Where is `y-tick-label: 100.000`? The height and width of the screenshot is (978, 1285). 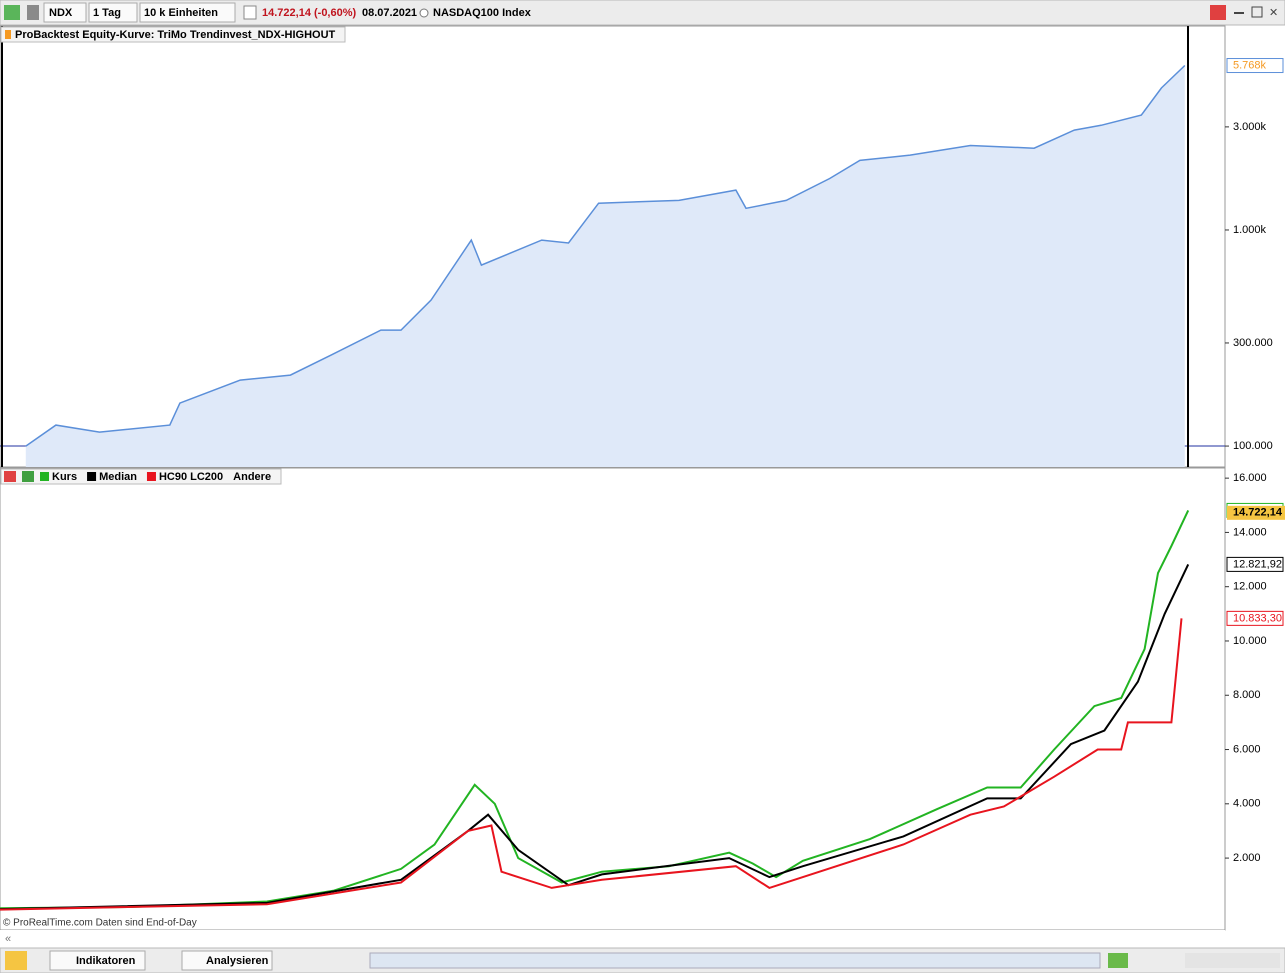
y-tick-label: 100.000 is located at coordinates (1253, 446).